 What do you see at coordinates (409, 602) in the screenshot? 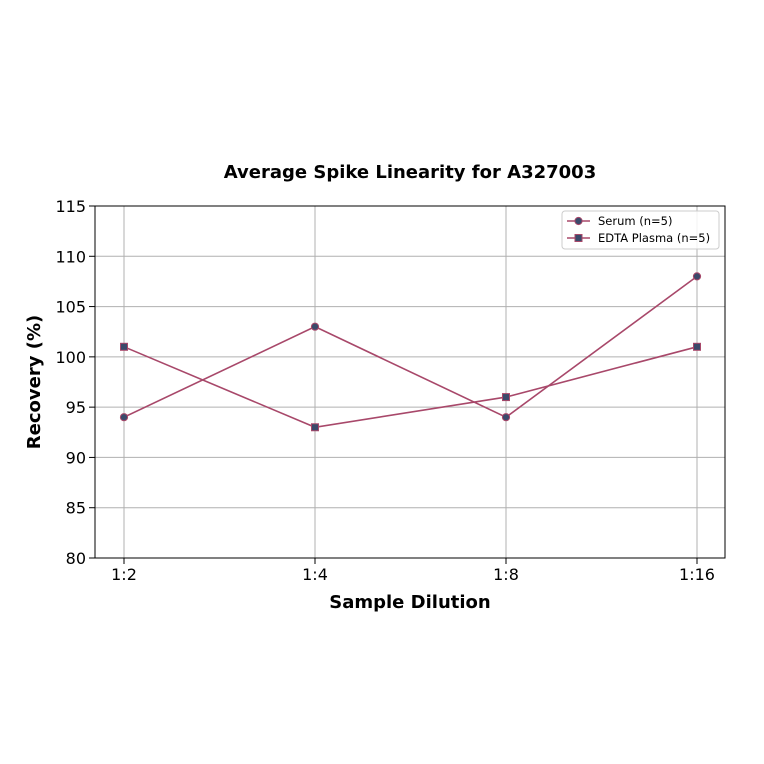
I see `x-axis-label: Sample Dilution` at bounding box center [409, 602].